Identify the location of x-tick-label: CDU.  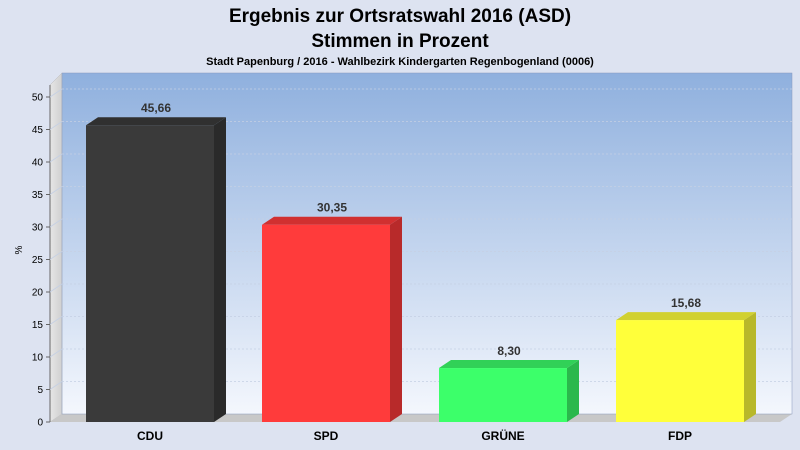
(150, 436).